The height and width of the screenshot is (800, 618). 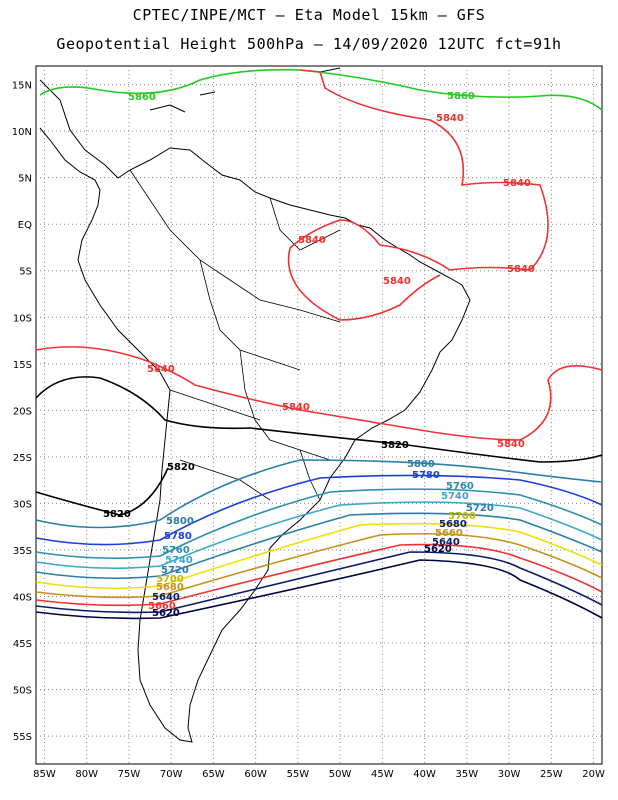 I want to click on label-5660-b: 5660, so click(x=162, y=606).